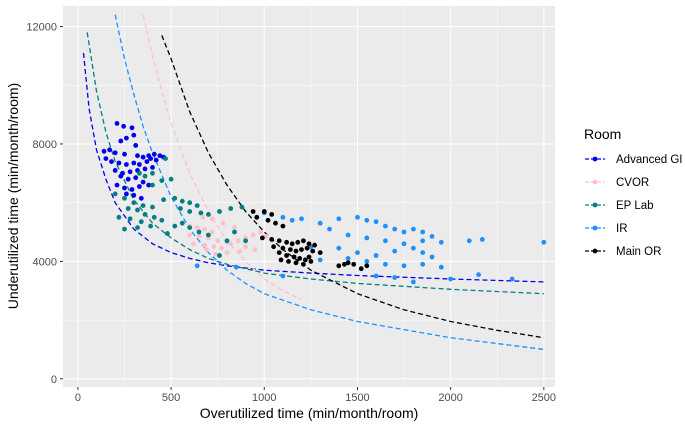  What do you see at coordinates (633, 194) in the screenshot?
I see `legend: Room Advanced GI CVOR EP Lab IR Main OR` at bounding box center [633, 194].